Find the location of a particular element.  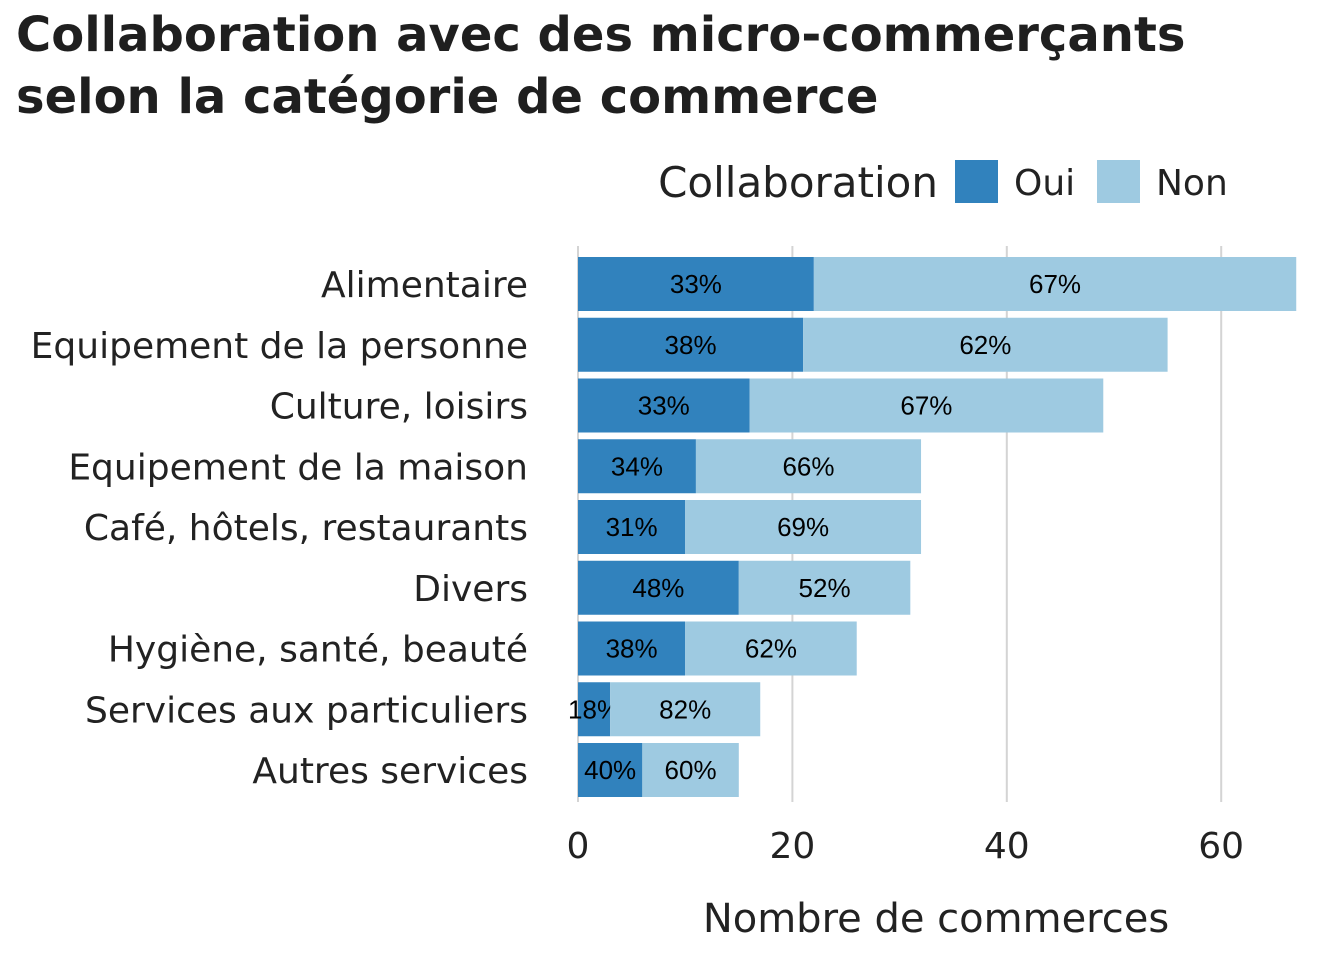

x-tick-labels: 0 20 40 60 is located at coordinates (906, 846).